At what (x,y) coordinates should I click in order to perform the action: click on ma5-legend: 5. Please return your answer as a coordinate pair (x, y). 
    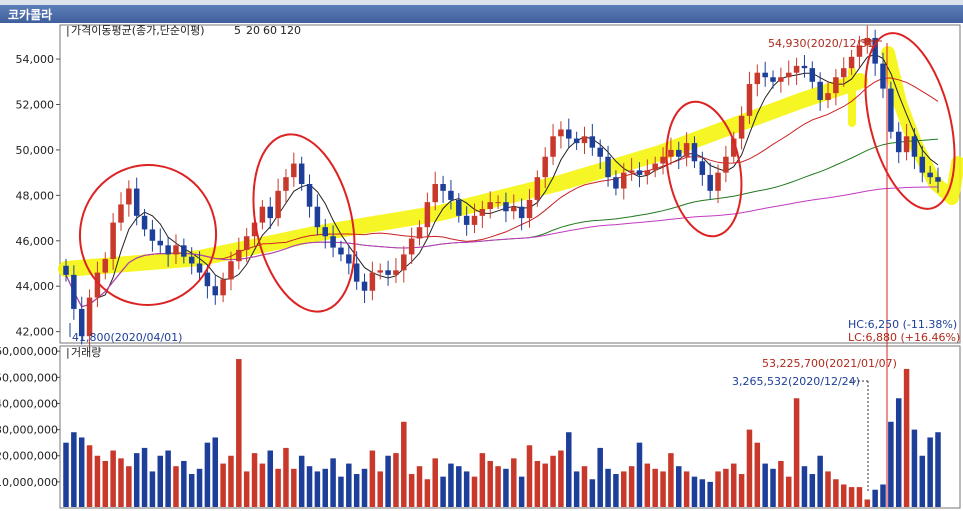
    Looking at the image, I should click on (237, 30).